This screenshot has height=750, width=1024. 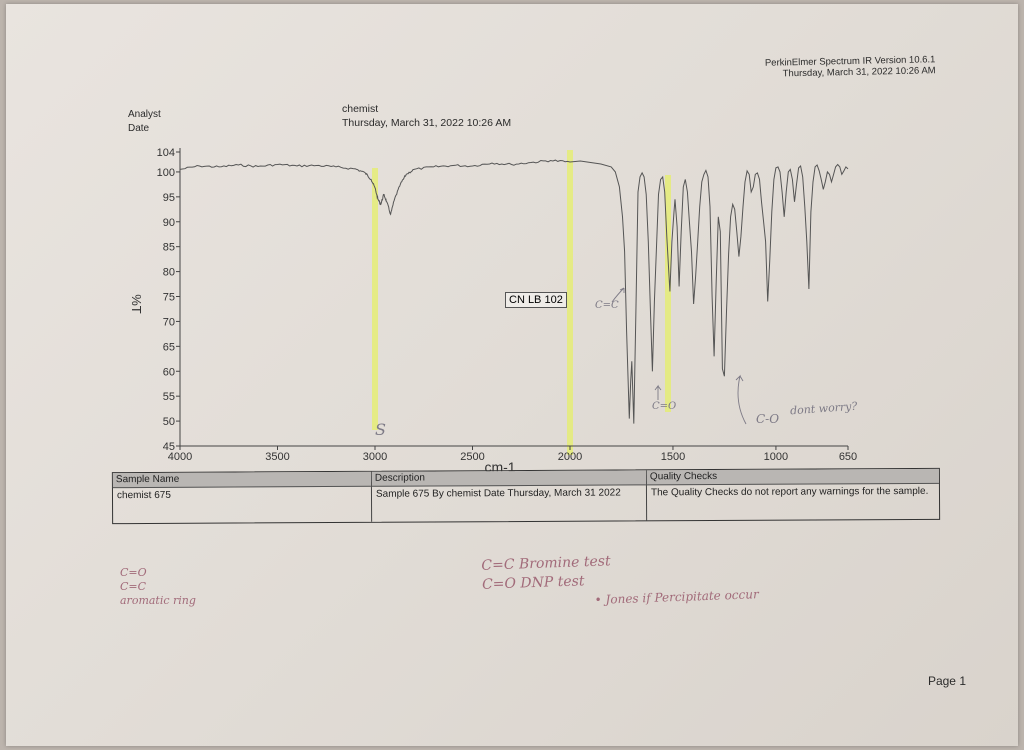 I want to click on handwritten-c-o: C-O, so click(x=768, y=419).